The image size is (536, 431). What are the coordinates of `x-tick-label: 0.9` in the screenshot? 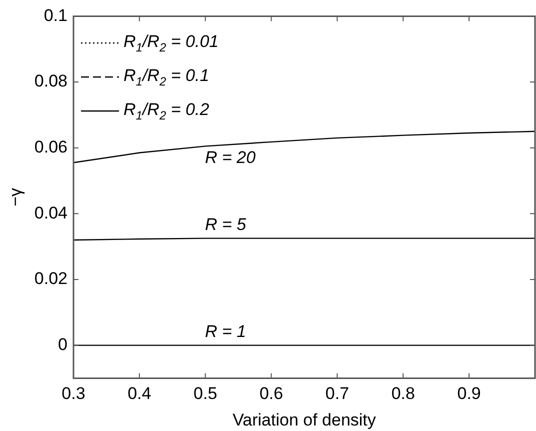 It's located at (469, 394).